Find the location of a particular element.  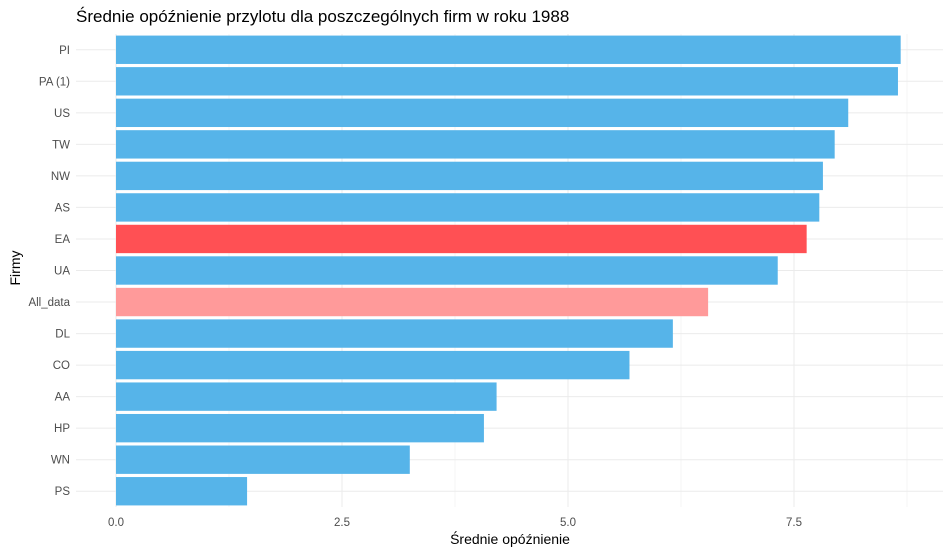

bar-ps is located at coordinates (182, 491).